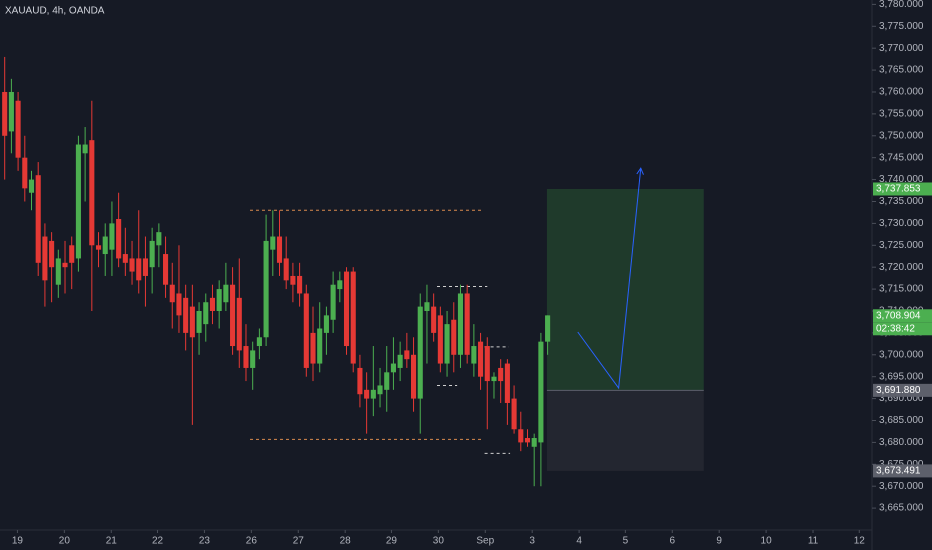  I want to click on x-tick-label: 27, so click(299, 541).